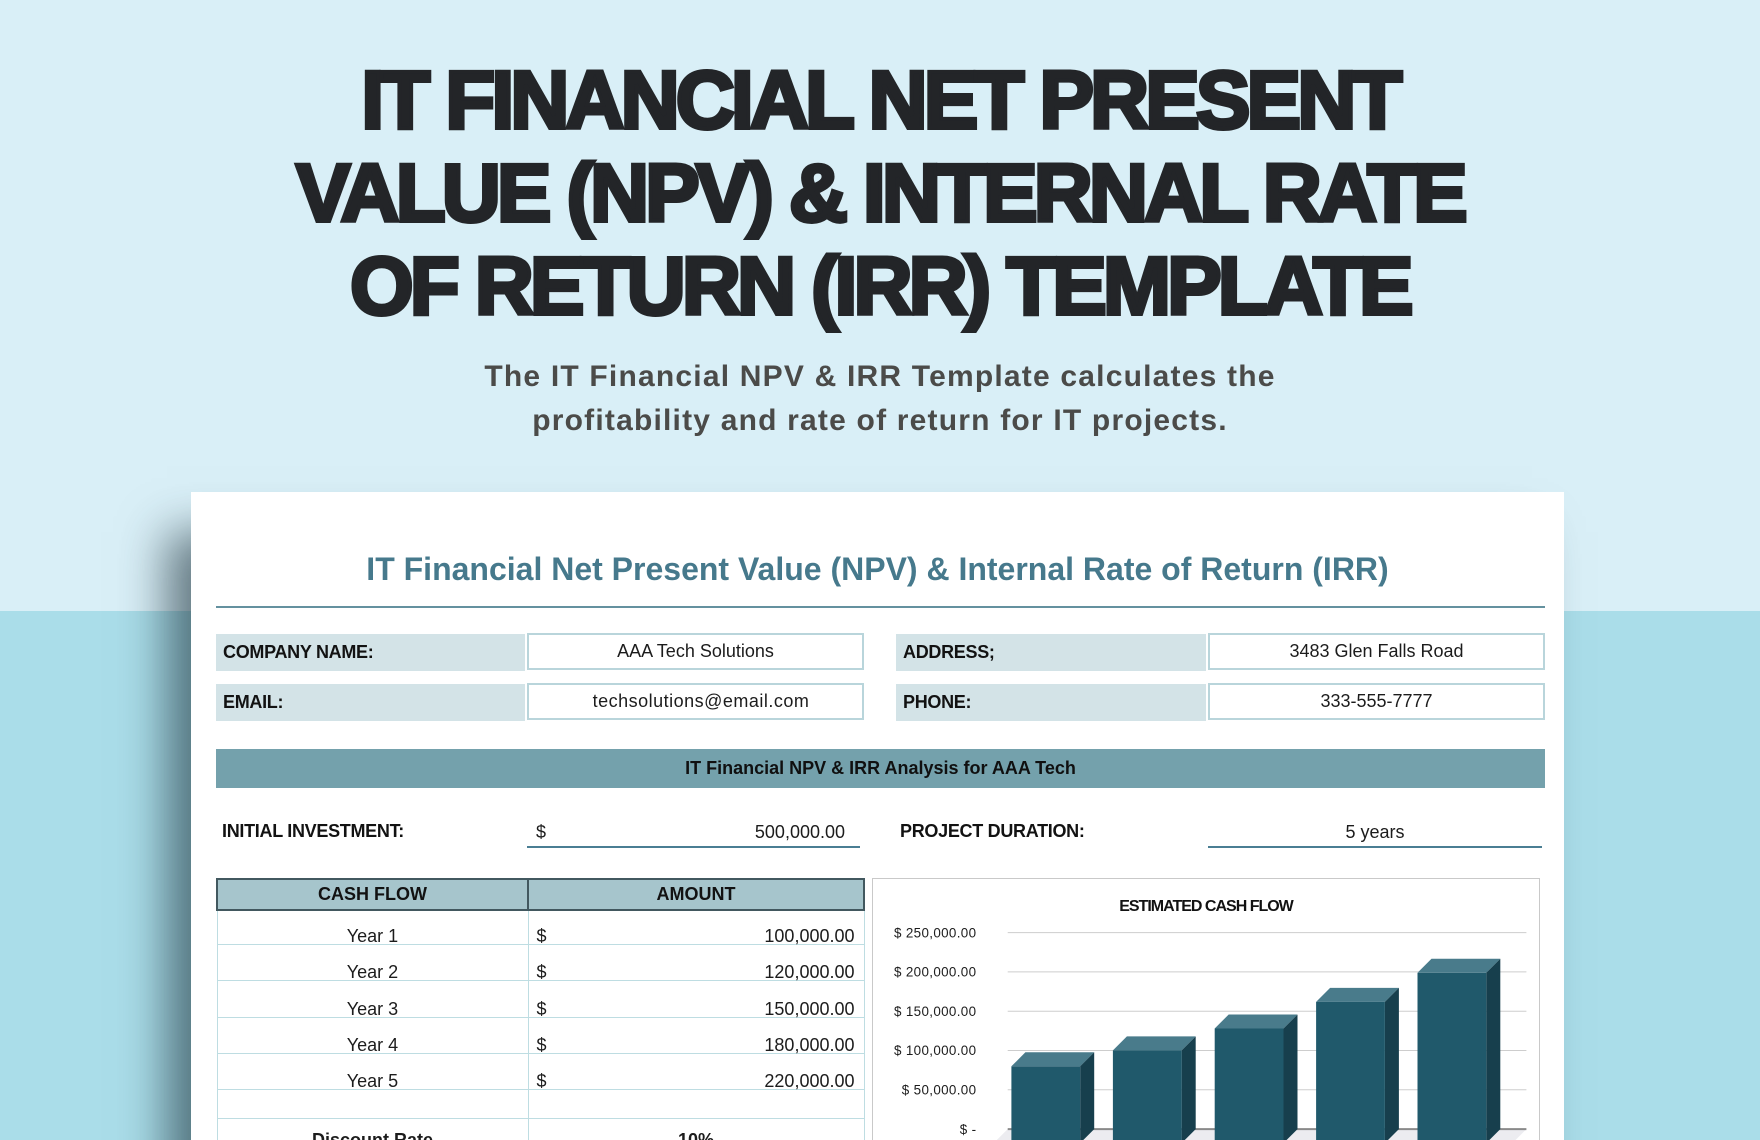 Image resolution: width=1760 pixels, height=1140 pixels. I want to click on svg-text: $ 50,000.00, so click(939, 1090).